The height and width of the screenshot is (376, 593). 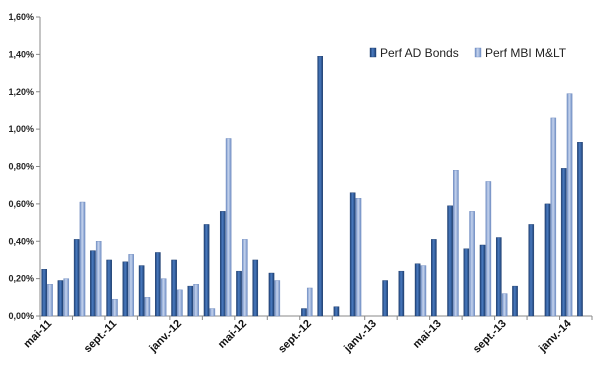 I want to click on y-tick-label: 0,80%, so click(x=21, y=167).